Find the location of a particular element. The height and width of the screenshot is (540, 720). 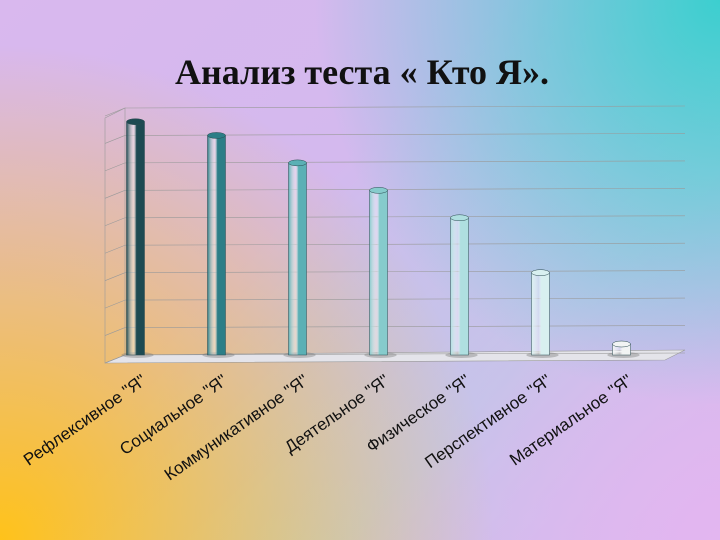

chart-title: Анализ теста « Кто Я». is located at coordinates (362, 72).